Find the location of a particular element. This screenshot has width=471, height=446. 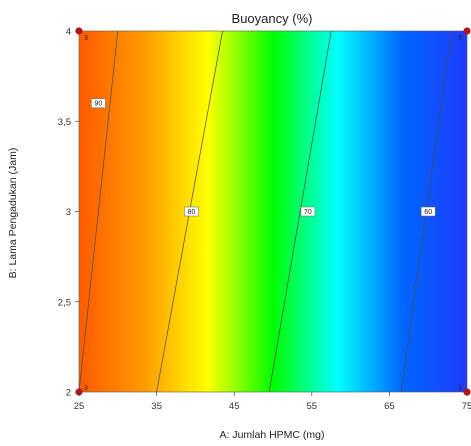

design-point is located at coordinates (467, 31).